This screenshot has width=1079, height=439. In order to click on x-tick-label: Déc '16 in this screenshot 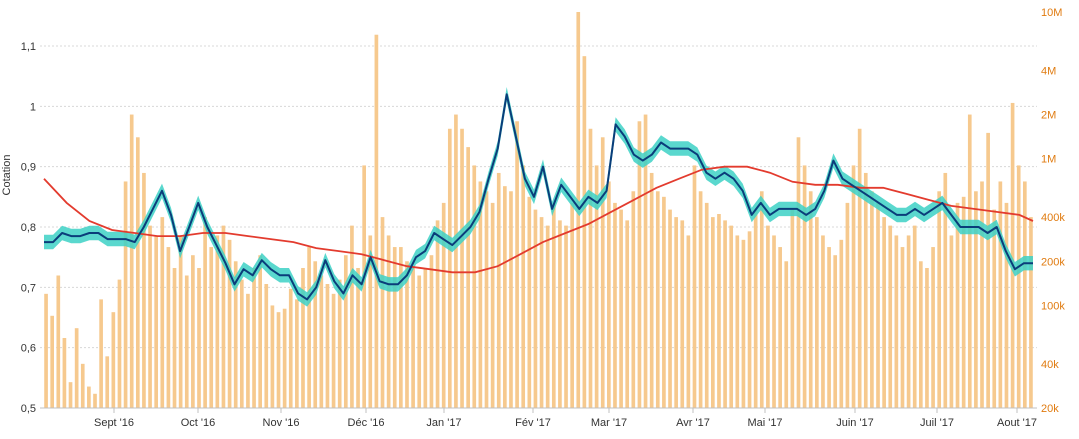, I will do `click(366, 423)`.